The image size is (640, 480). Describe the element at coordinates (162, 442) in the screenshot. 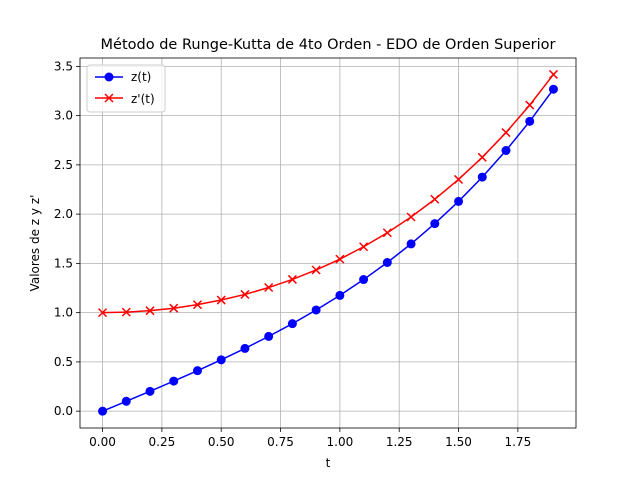

I see `x-tick-label: 0.25` at that location.